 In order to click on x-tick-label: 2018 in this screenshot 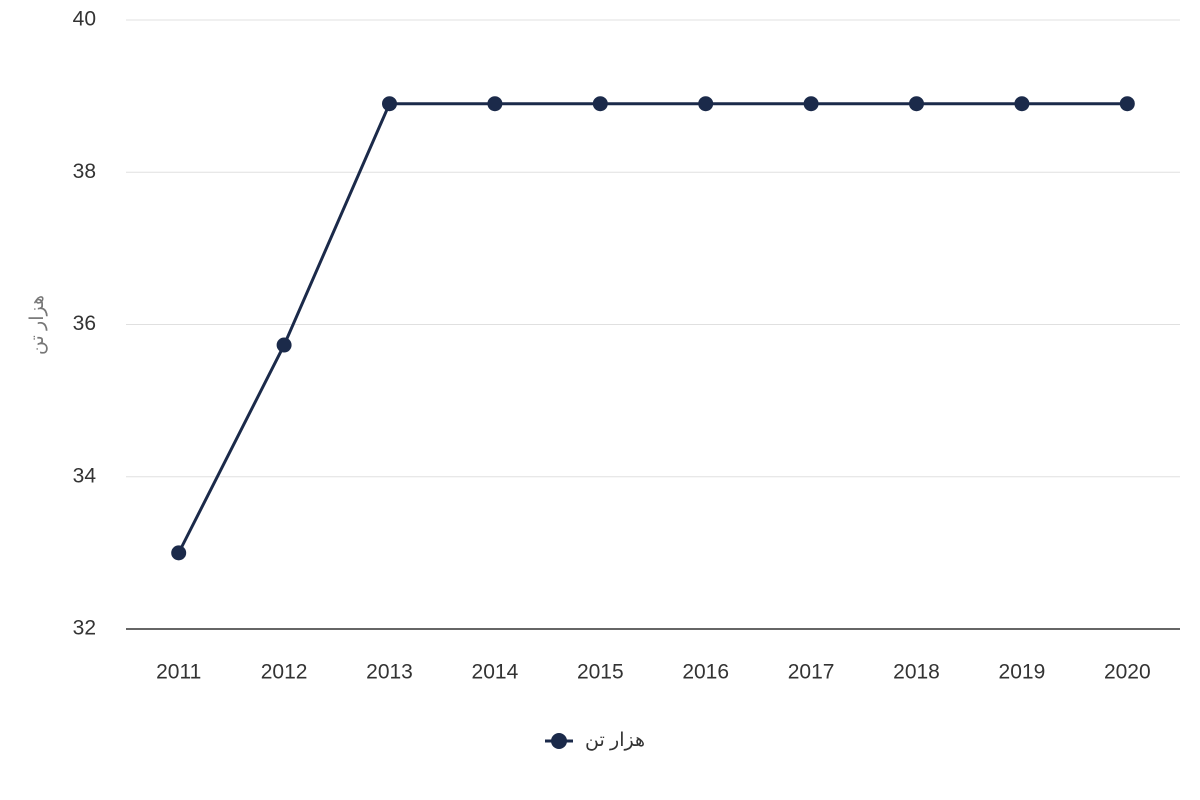, I will do `click(916, 672)`.